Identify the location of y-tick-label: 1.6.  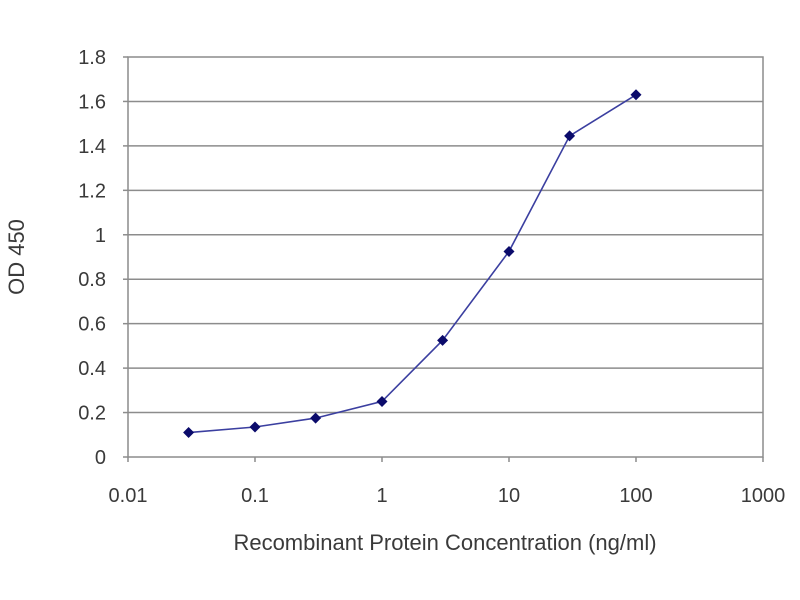
(92, 102).